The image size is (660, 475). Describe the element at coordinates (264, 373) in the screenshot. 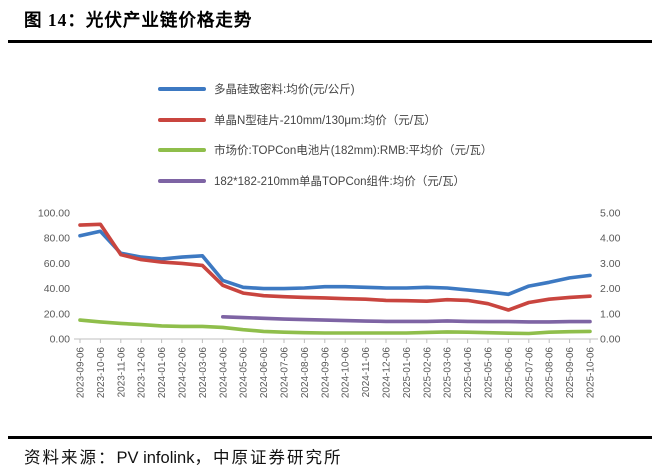

I see `x-axis-label: 2024-06-06` at that location.